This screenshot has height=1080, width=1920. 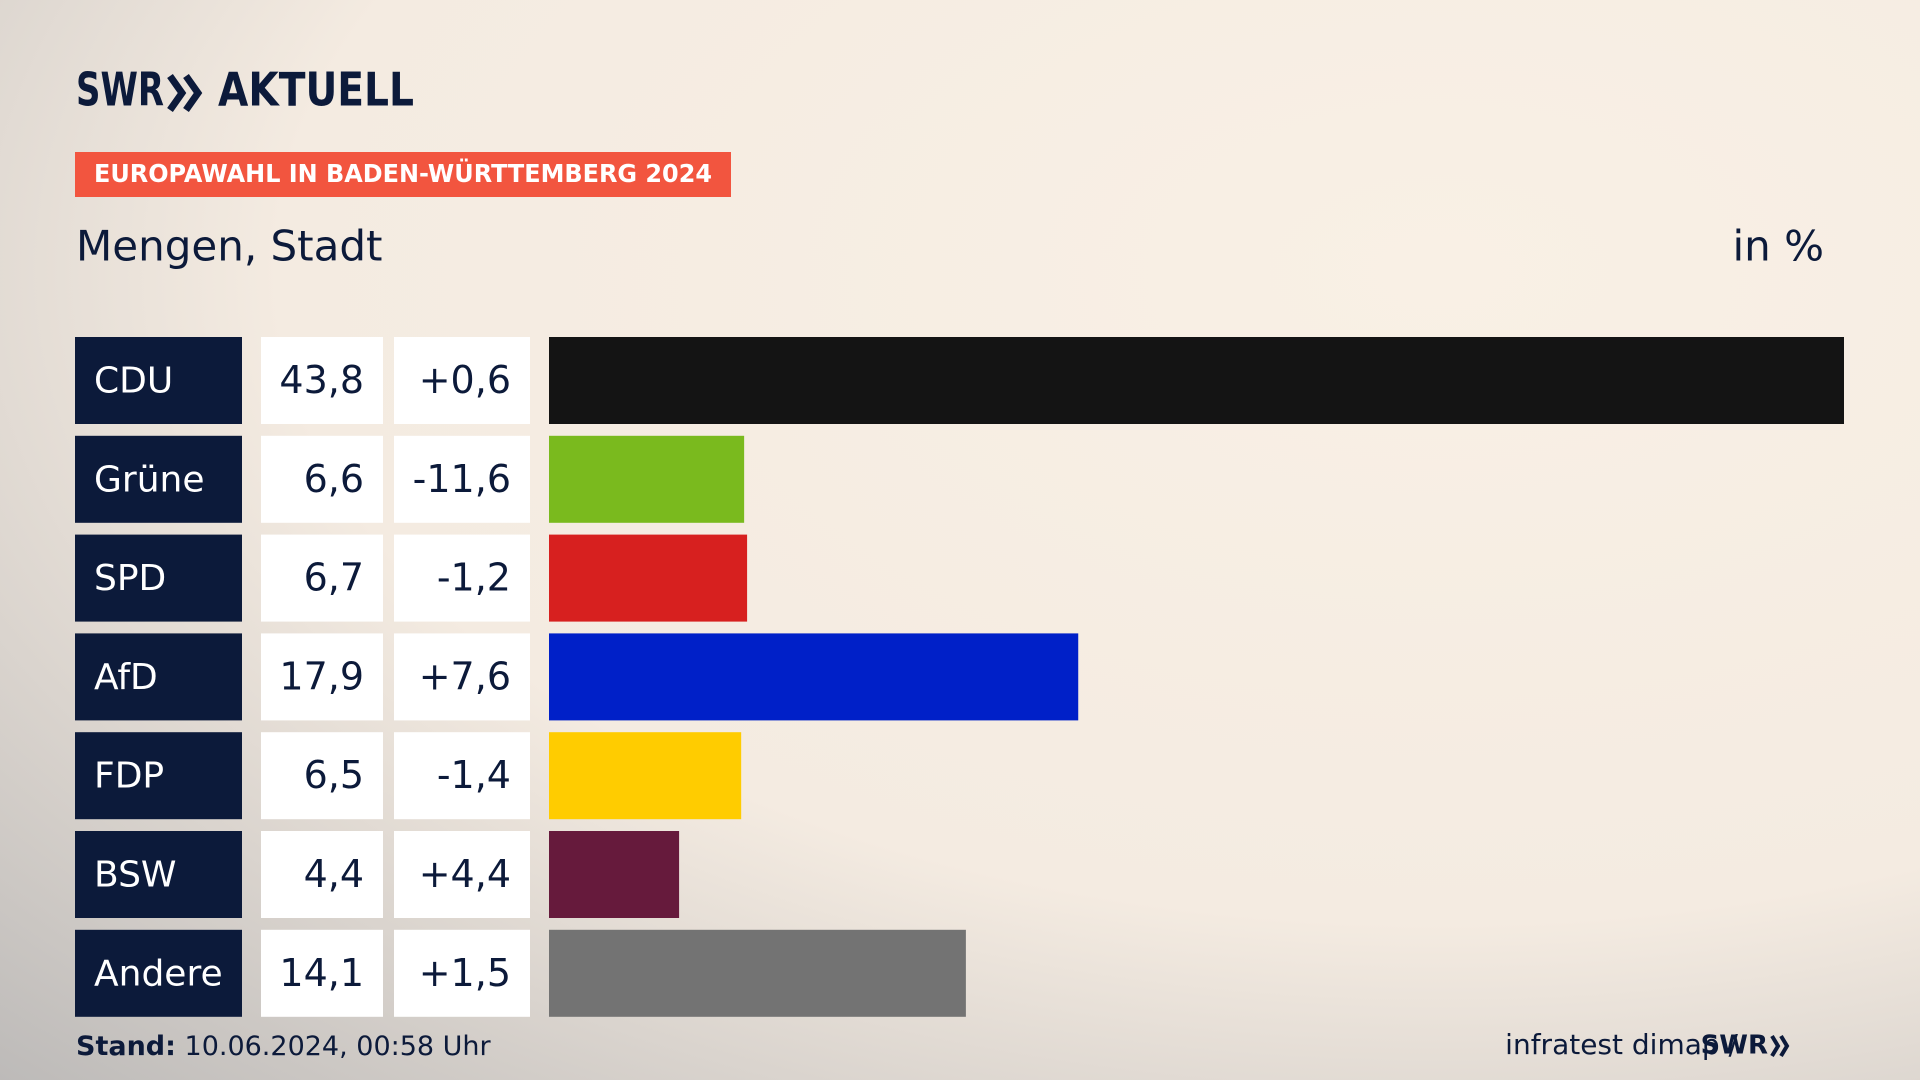 I want to click on footer-brand: SWR, so click(x=1734, y=1046).